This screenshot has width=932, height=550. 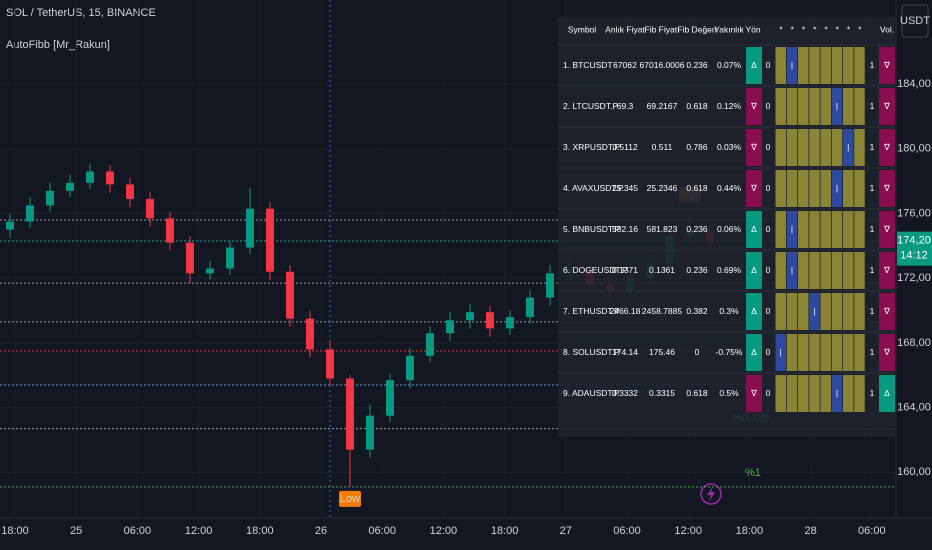 What do you see at coordinates (914, 343) in the screenshot?
I see `y-tick-label: 168,00` at bounding box center [914, 343].